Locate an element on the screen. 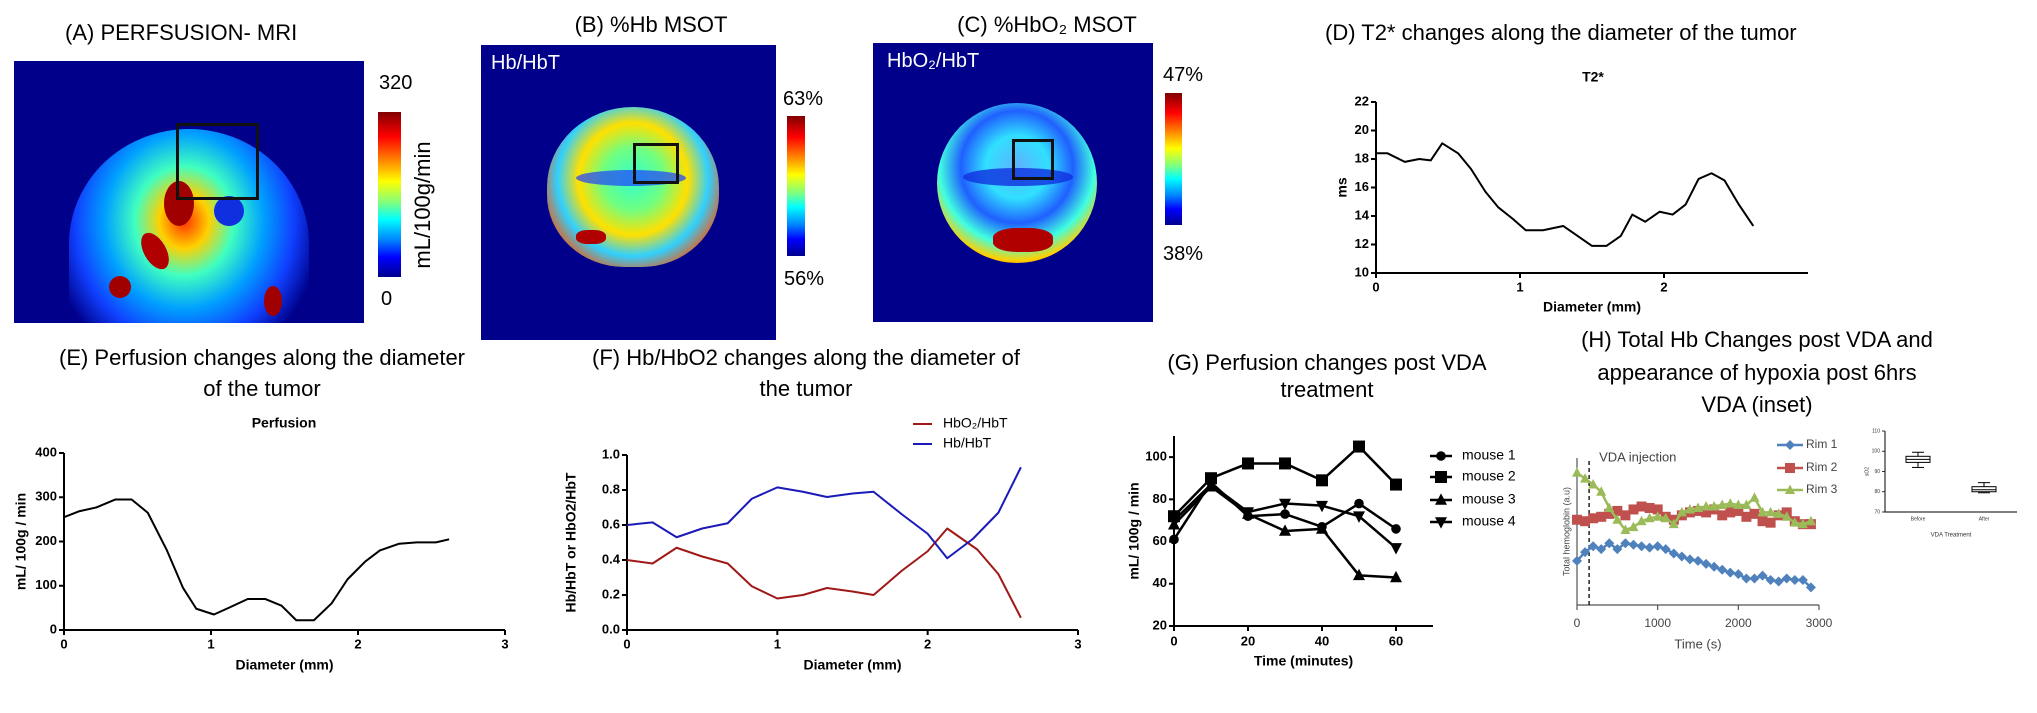  tumor-hb-map is located at coordinates (633, 187).